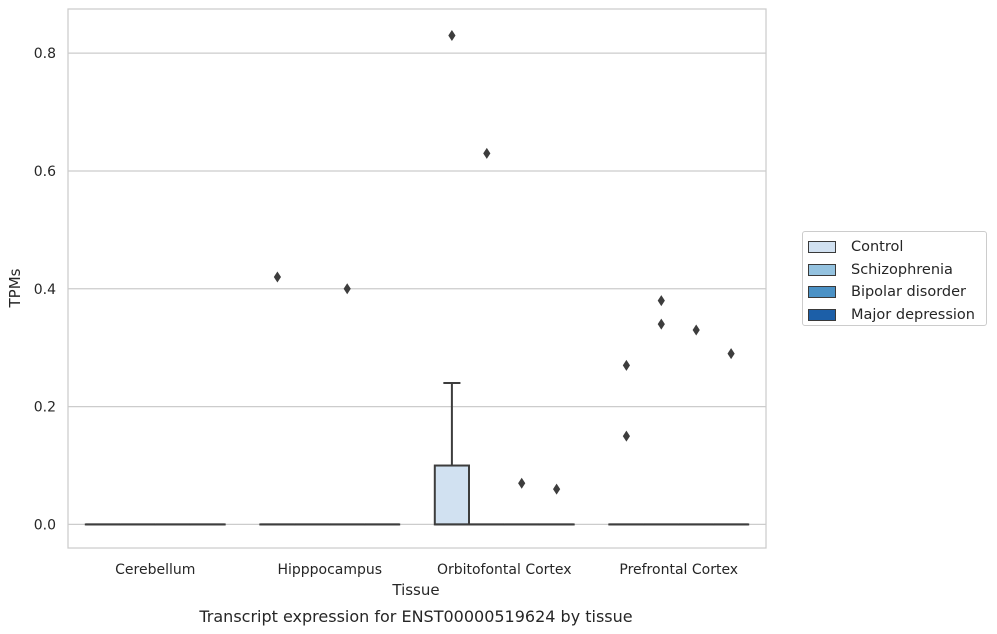  I want to click on legend-label: Bipolar disorder, so click(908, 292).